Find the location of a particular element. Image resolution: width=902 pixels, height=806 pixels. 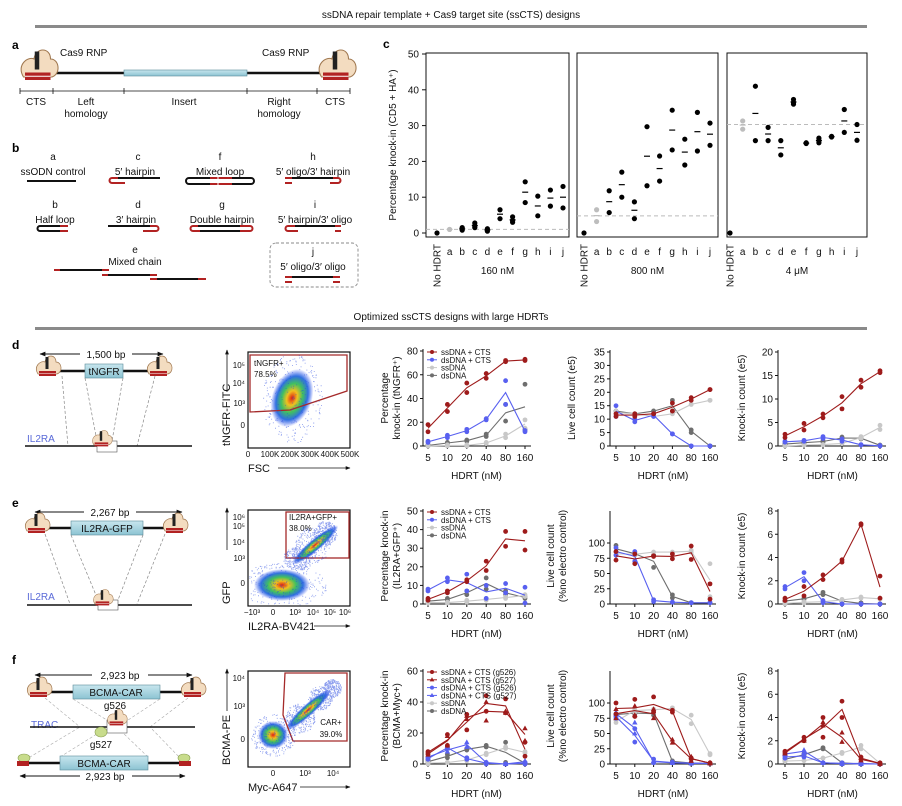

legend-label: dsDNA is located at coordinates (454, 711).